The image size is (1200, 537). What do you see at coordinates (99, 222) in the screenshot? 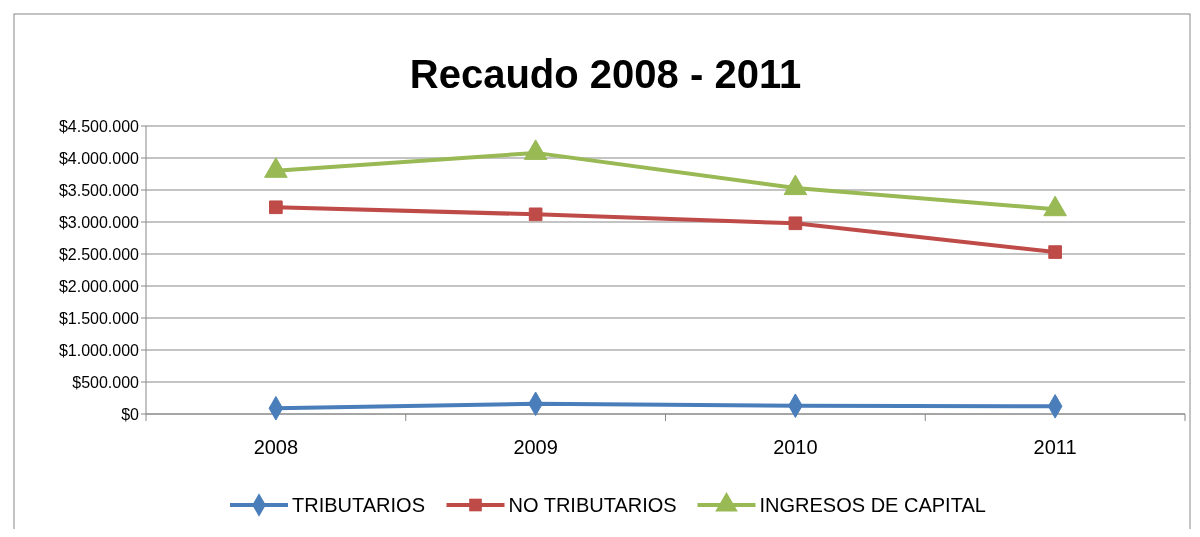
I see `y-tick-label: $3.000.000` at bounding box center [99, 222].